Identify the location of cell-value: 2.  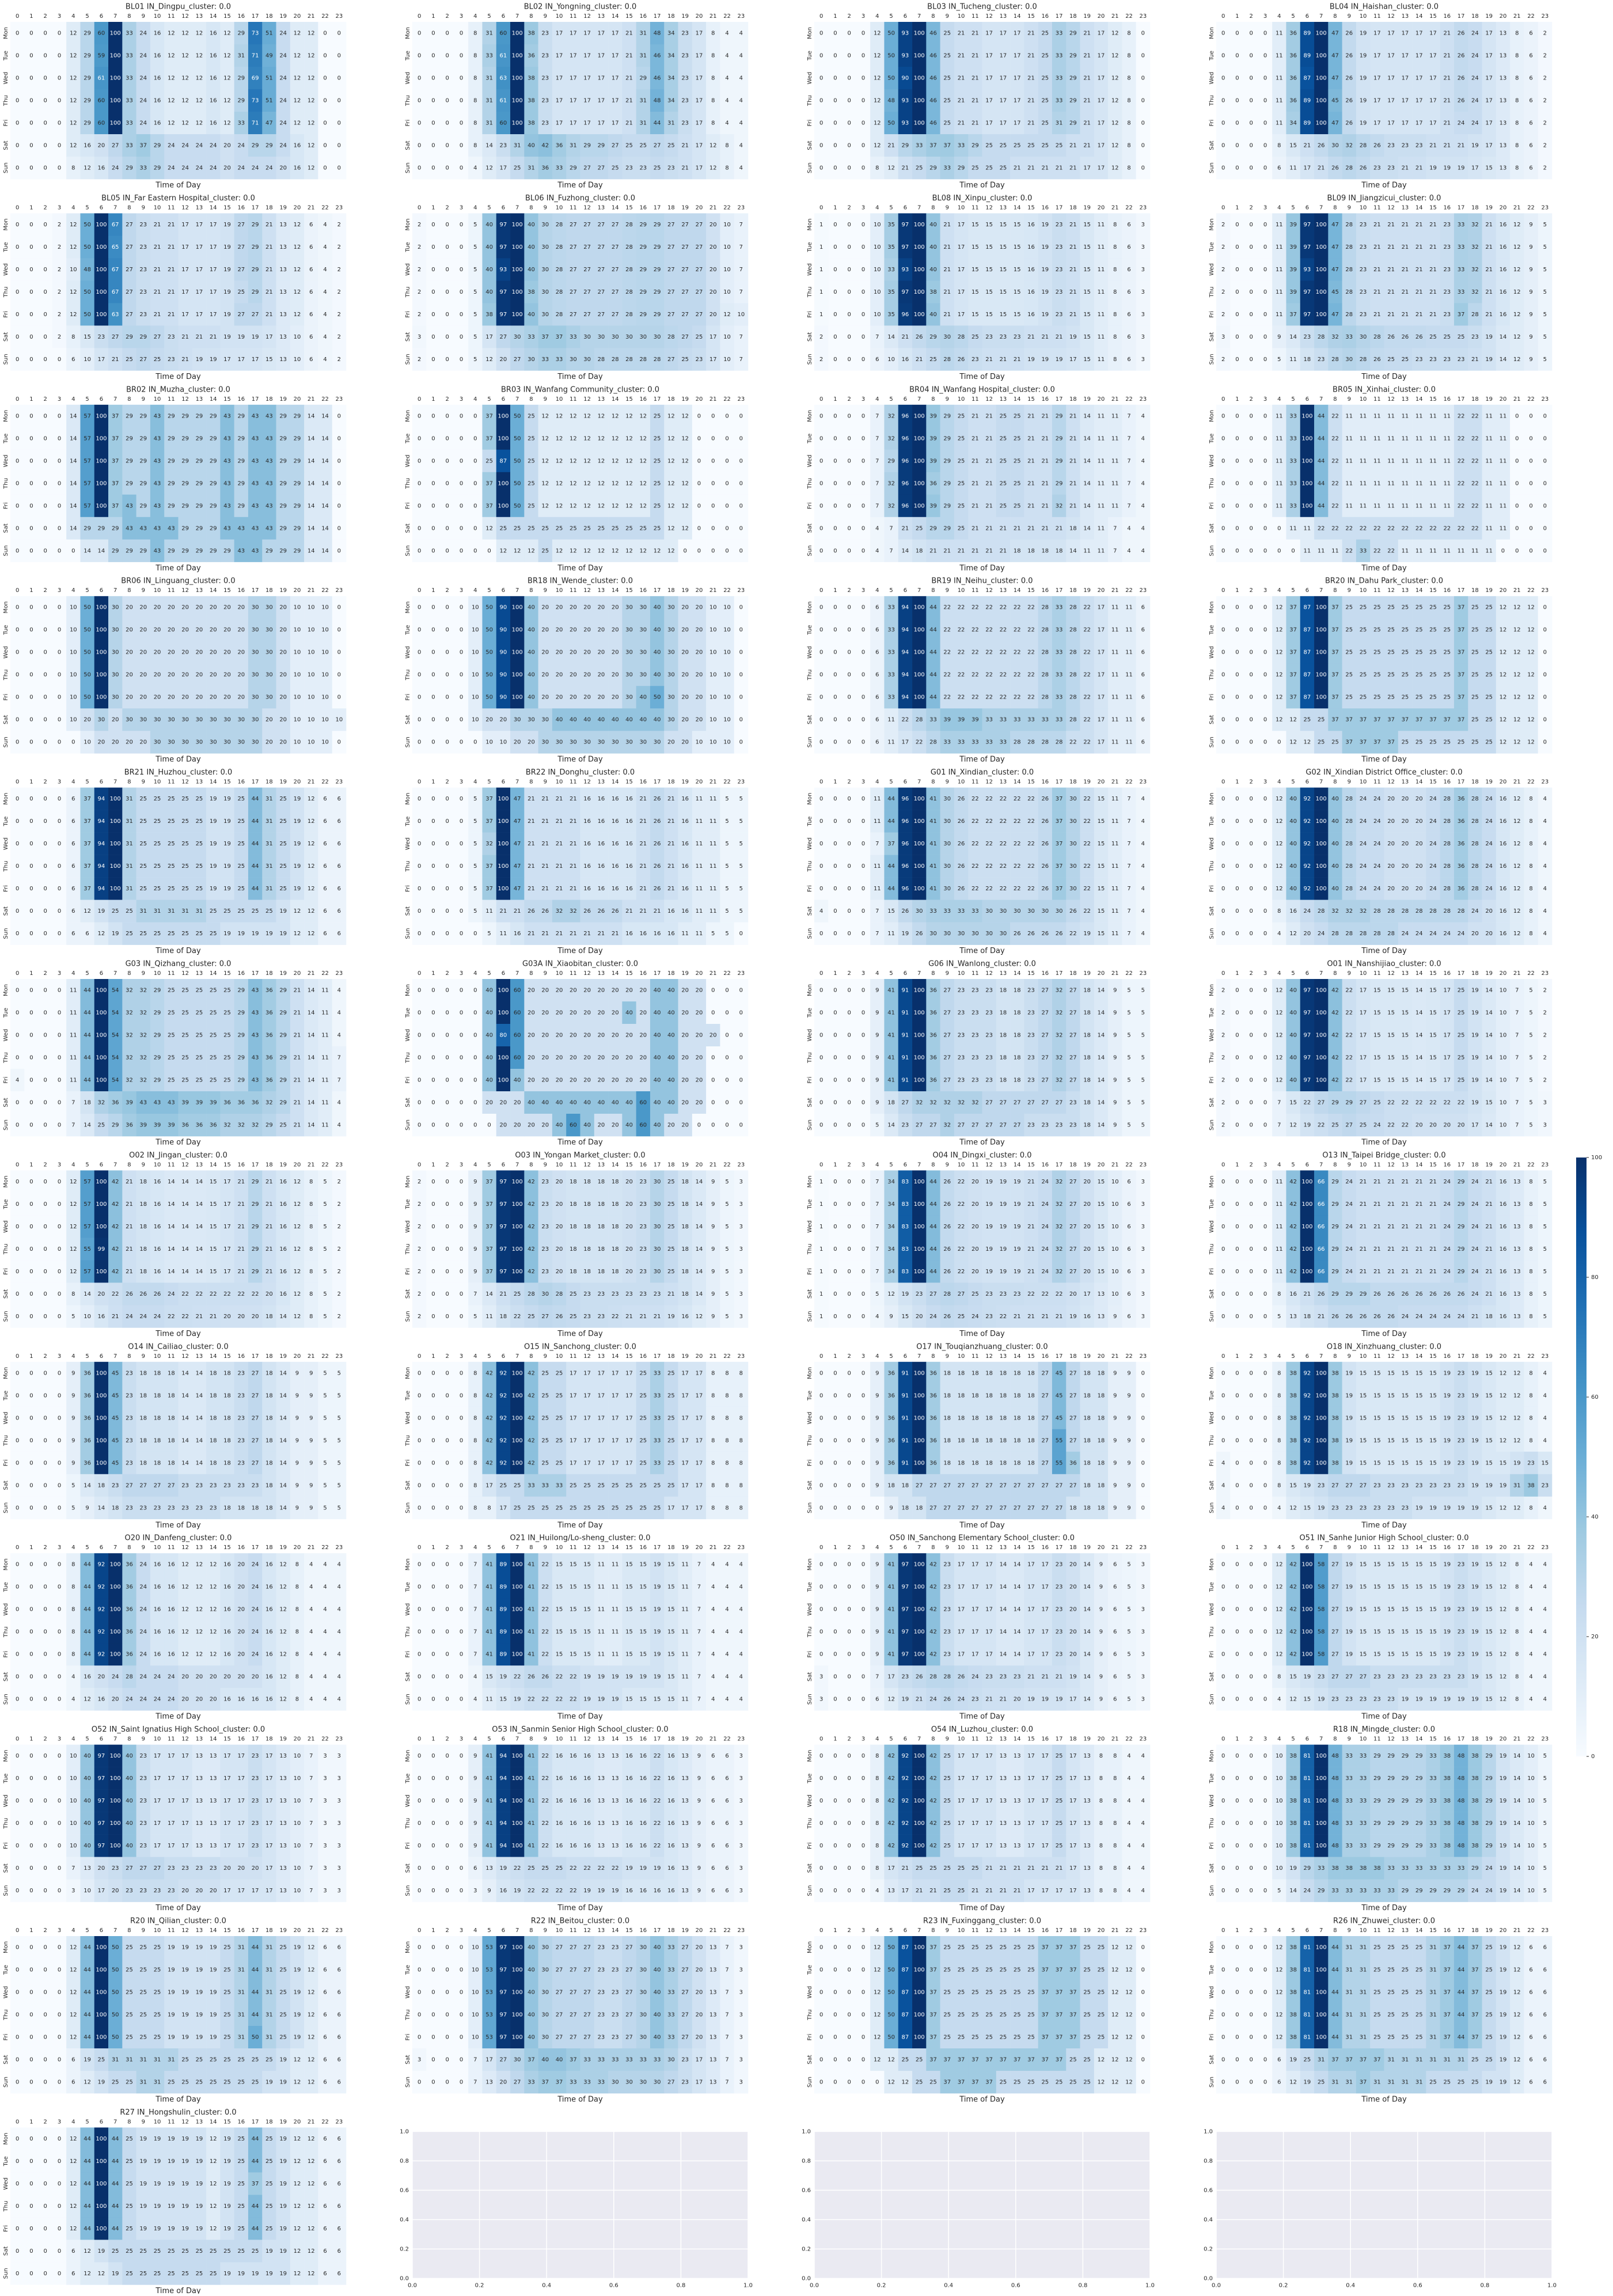
(339, 292).